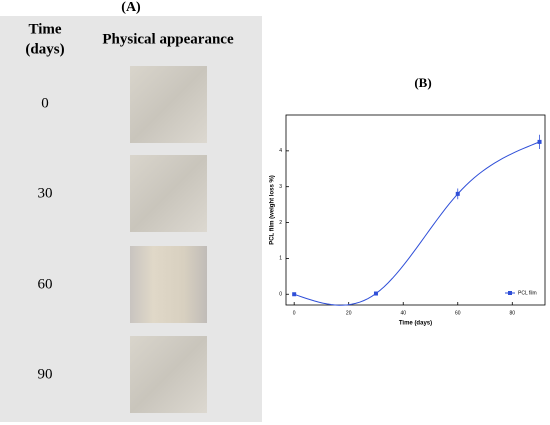 Image resolution: width=550 pixels, height=425 pixels. What do you see at coordinates (458, 313) in the screenshot?
I see `x-tick-label: 60` at bounding box center [458, 313].